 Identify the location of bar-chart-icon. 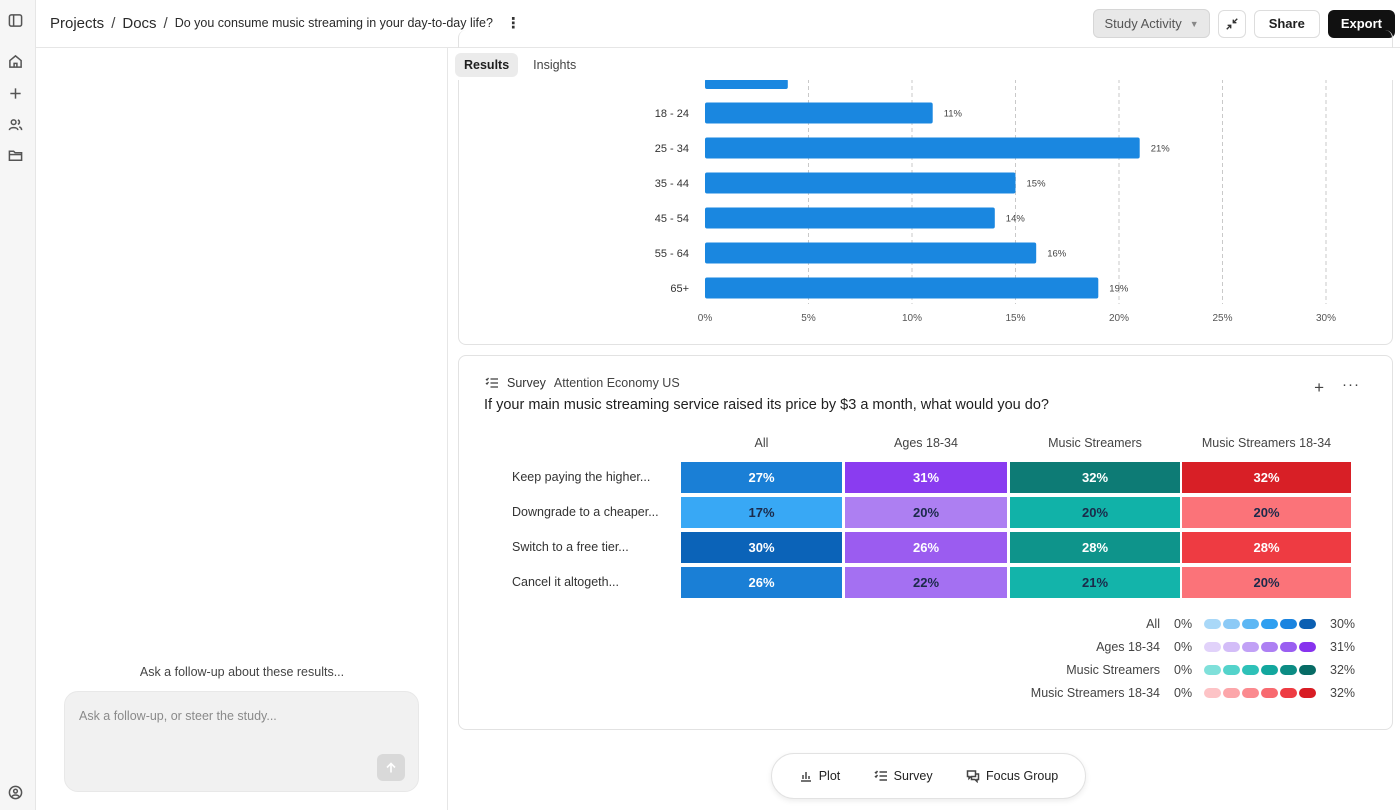
(805, 777).